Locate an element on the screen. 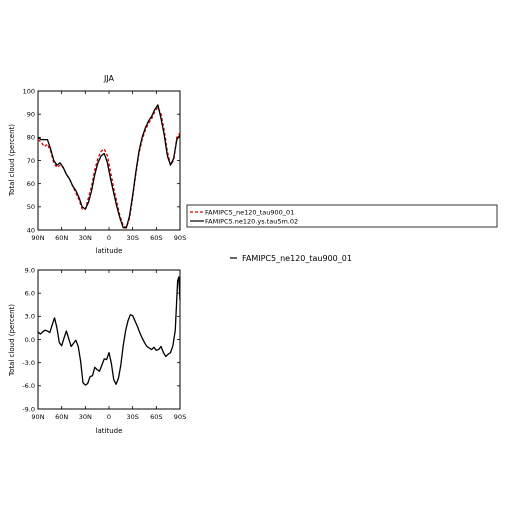 This screenshot has height=508, width=508. top-y-tick-label: 90 is located at coordinates (31, 114).